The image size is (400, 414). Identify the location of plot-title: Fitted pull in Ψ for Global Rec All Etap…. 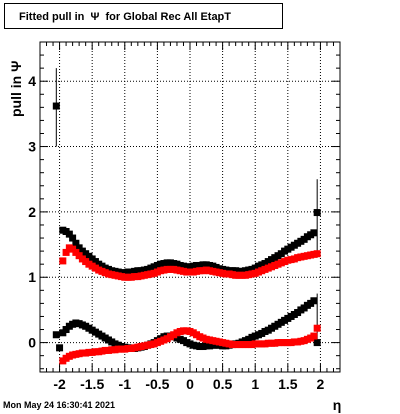
(143, 16).